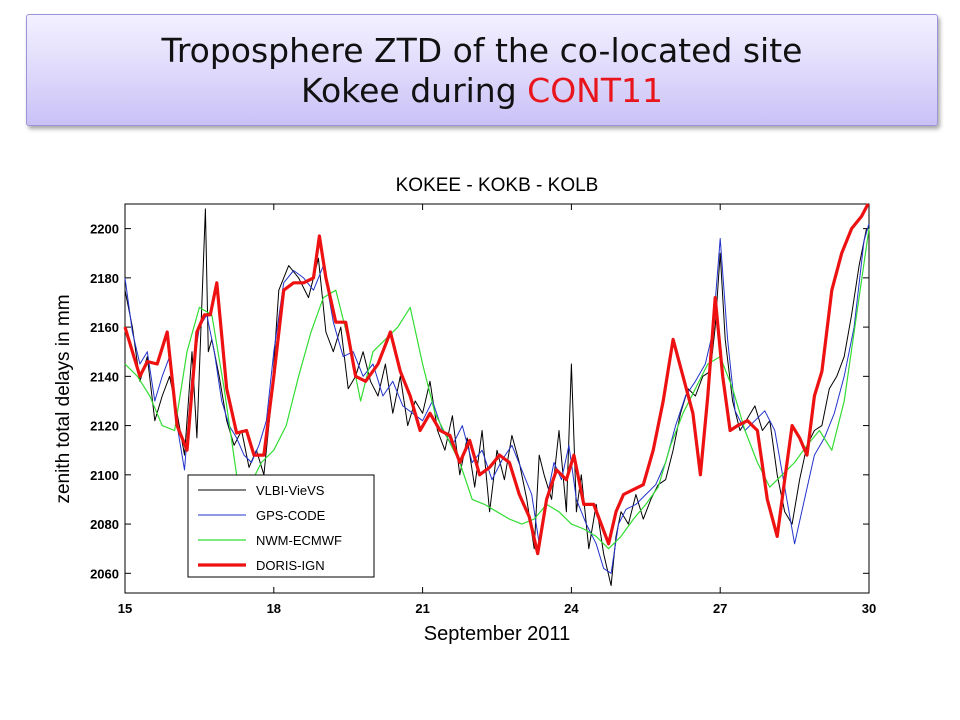 The image size is (960, 720). I want to click on legend-label-gps-code: GPS-CODE, so click(291, 515).